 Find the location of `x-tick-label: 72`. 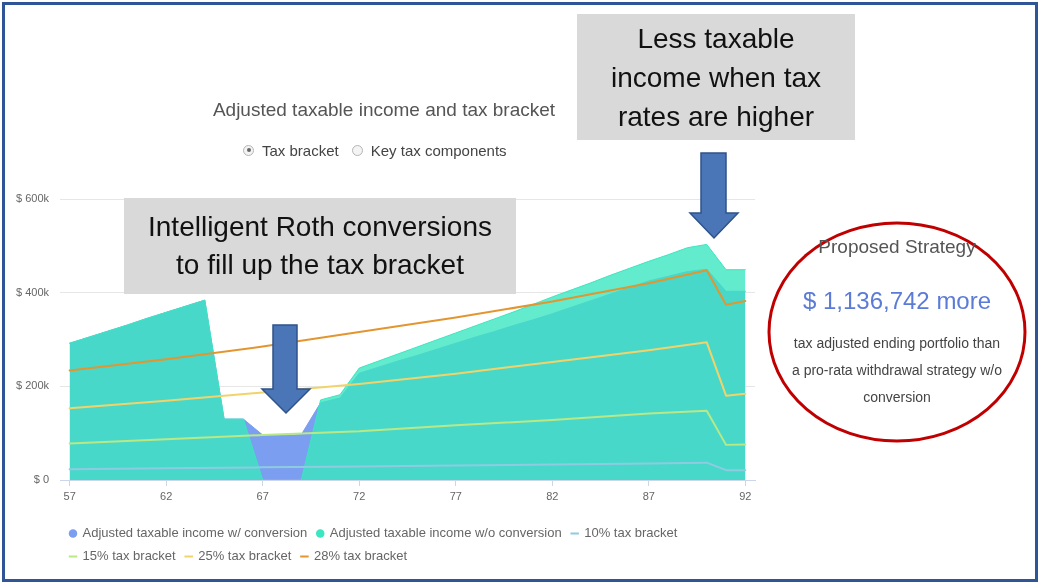

x-tick-label: 72 is located at coordinates (359, 495).